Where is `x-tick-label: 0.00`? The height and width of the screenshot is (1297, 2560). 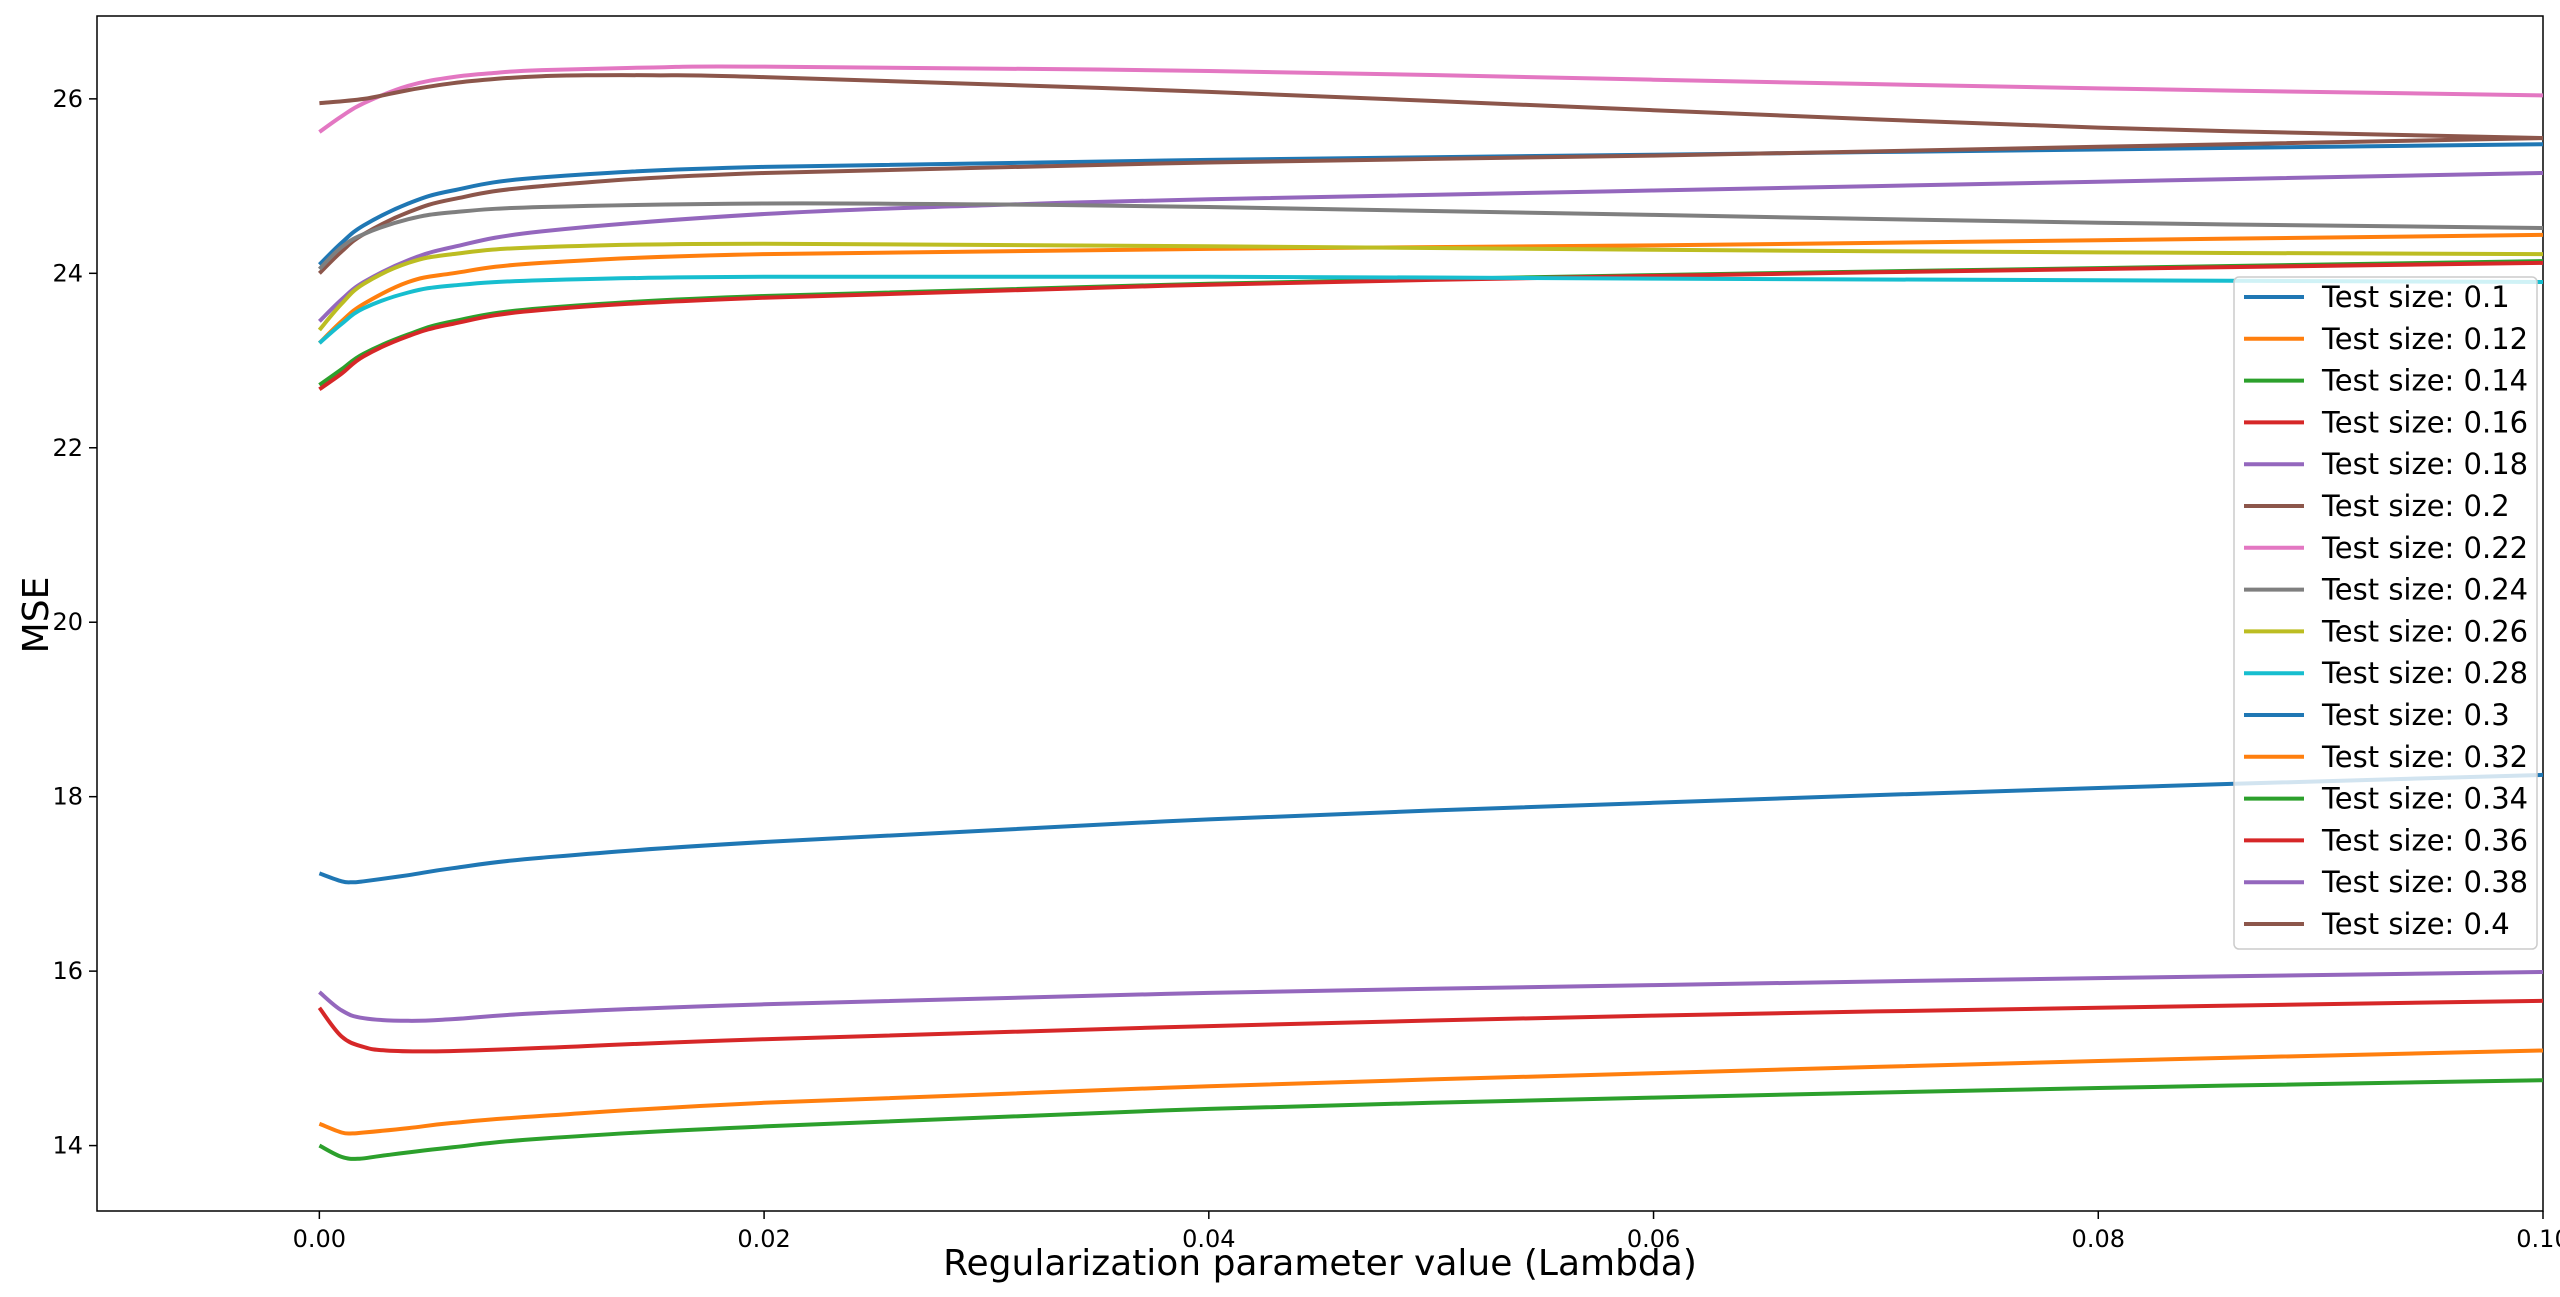 x-tick-label: 0.00 is located at coordinates (319, 1239).